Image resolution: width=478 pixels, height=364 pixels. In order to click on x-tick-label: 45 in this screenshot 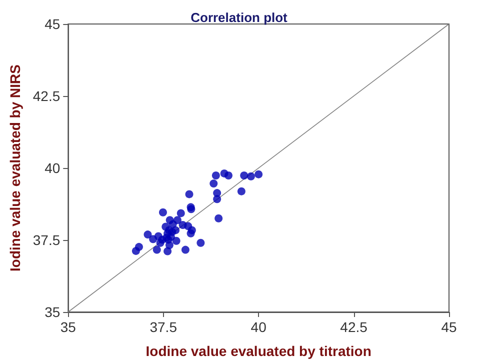, I will do `click(449, 327)`.